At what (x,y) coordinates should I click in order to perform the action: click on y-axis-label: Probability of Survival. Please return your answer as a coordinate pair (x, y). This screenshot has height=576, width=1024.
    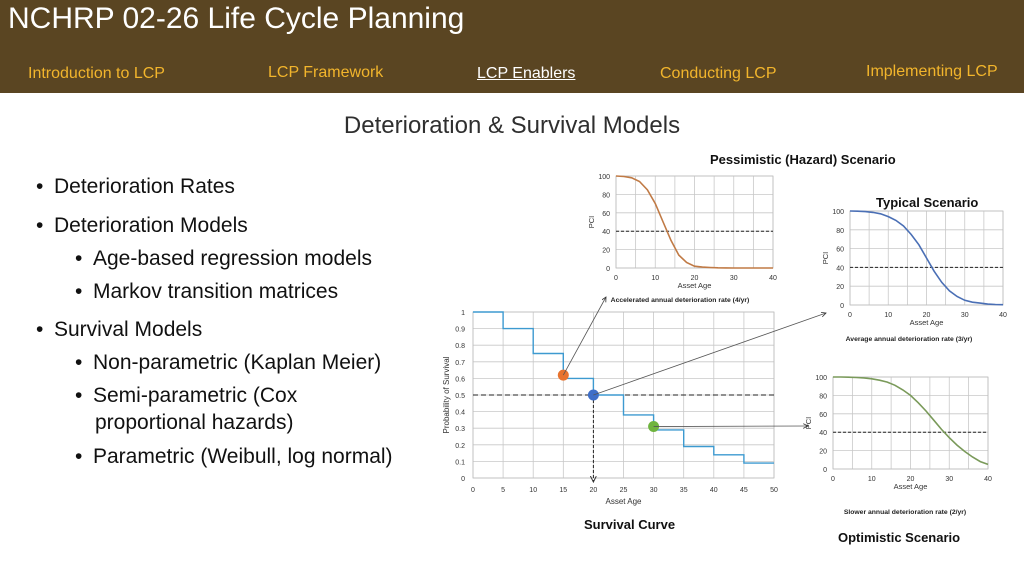
    Looking at the image, I should click on (446, 394).